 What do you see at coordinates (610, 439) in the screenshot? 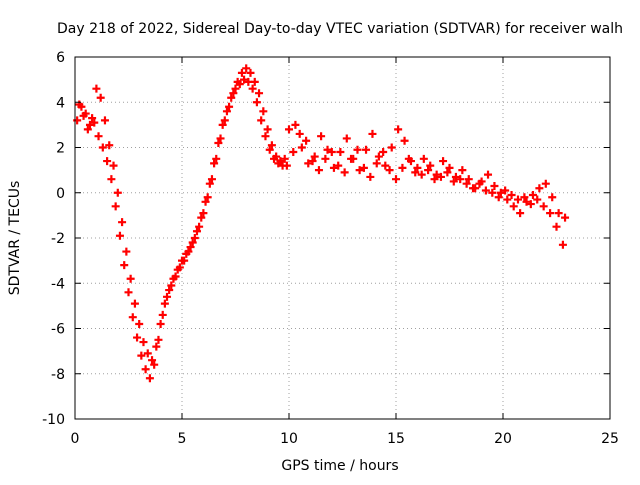
I see `x-tick-label: 25` at bounding box center [610, 439].